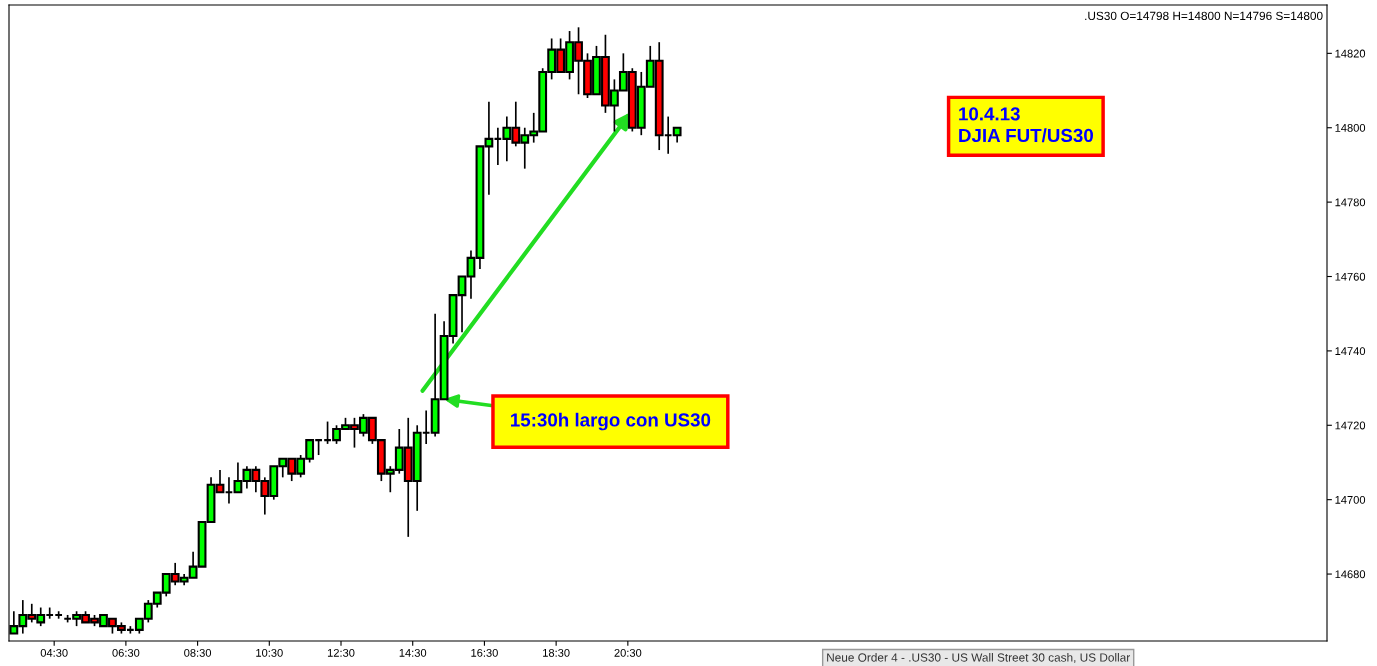 This screenshot has height=666, width=1377. Describe the element at coordinates (1350, 276) in the screenshot. I see `y-tick-label: 14760` at that location.